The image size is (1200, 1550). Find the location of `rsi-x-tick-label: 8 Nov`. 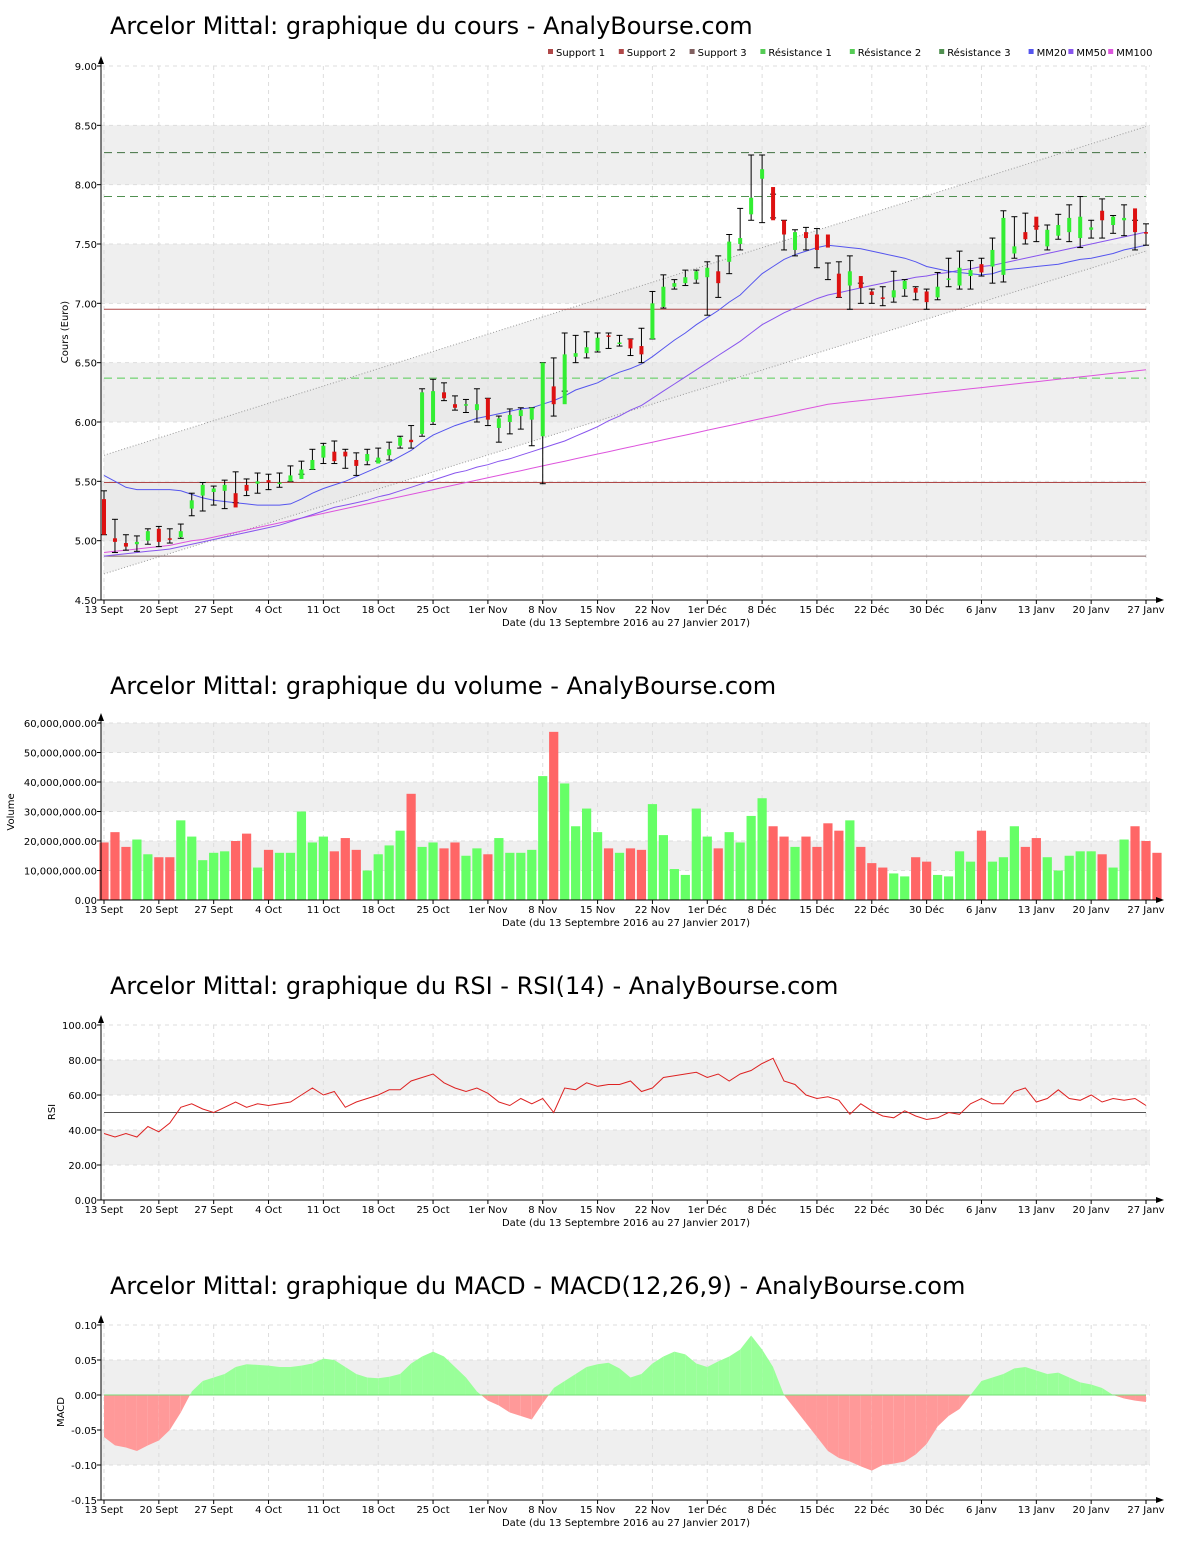

rsi-x-tick-label: 8 Nov is located at coordinates (542, 1210).